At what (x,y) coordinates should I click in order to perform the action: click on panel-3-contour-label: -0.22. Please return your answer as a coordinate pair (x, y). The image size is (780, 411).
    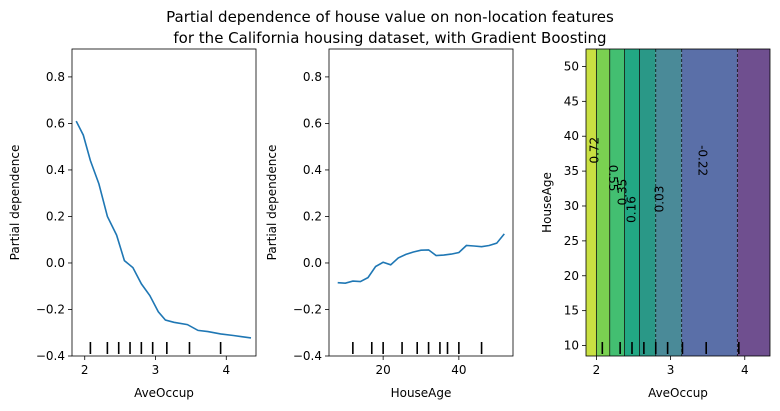
    Looking at the image, I should click on (702, 160).